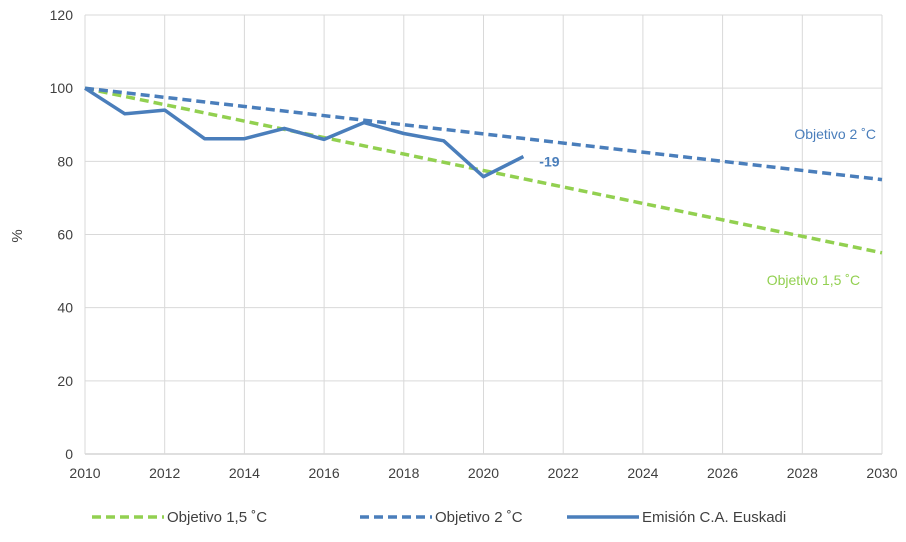 The image size is (906, 542). Describe the element at coordinates (707, 207) in the screenshot. I see `annotation-layer: -19 Objetivo 2 ˚C Objetivo 1,5 ˚C` at that location.